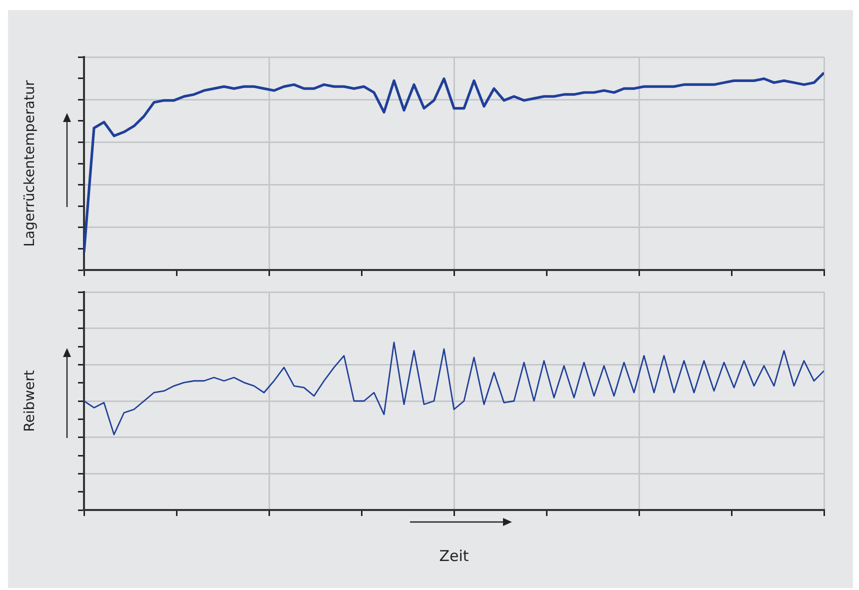  What do you see at coordinates (30, 401) in the screenshot?
I see `y-axis-title: Reibwert` at bounding box center [30, 401].